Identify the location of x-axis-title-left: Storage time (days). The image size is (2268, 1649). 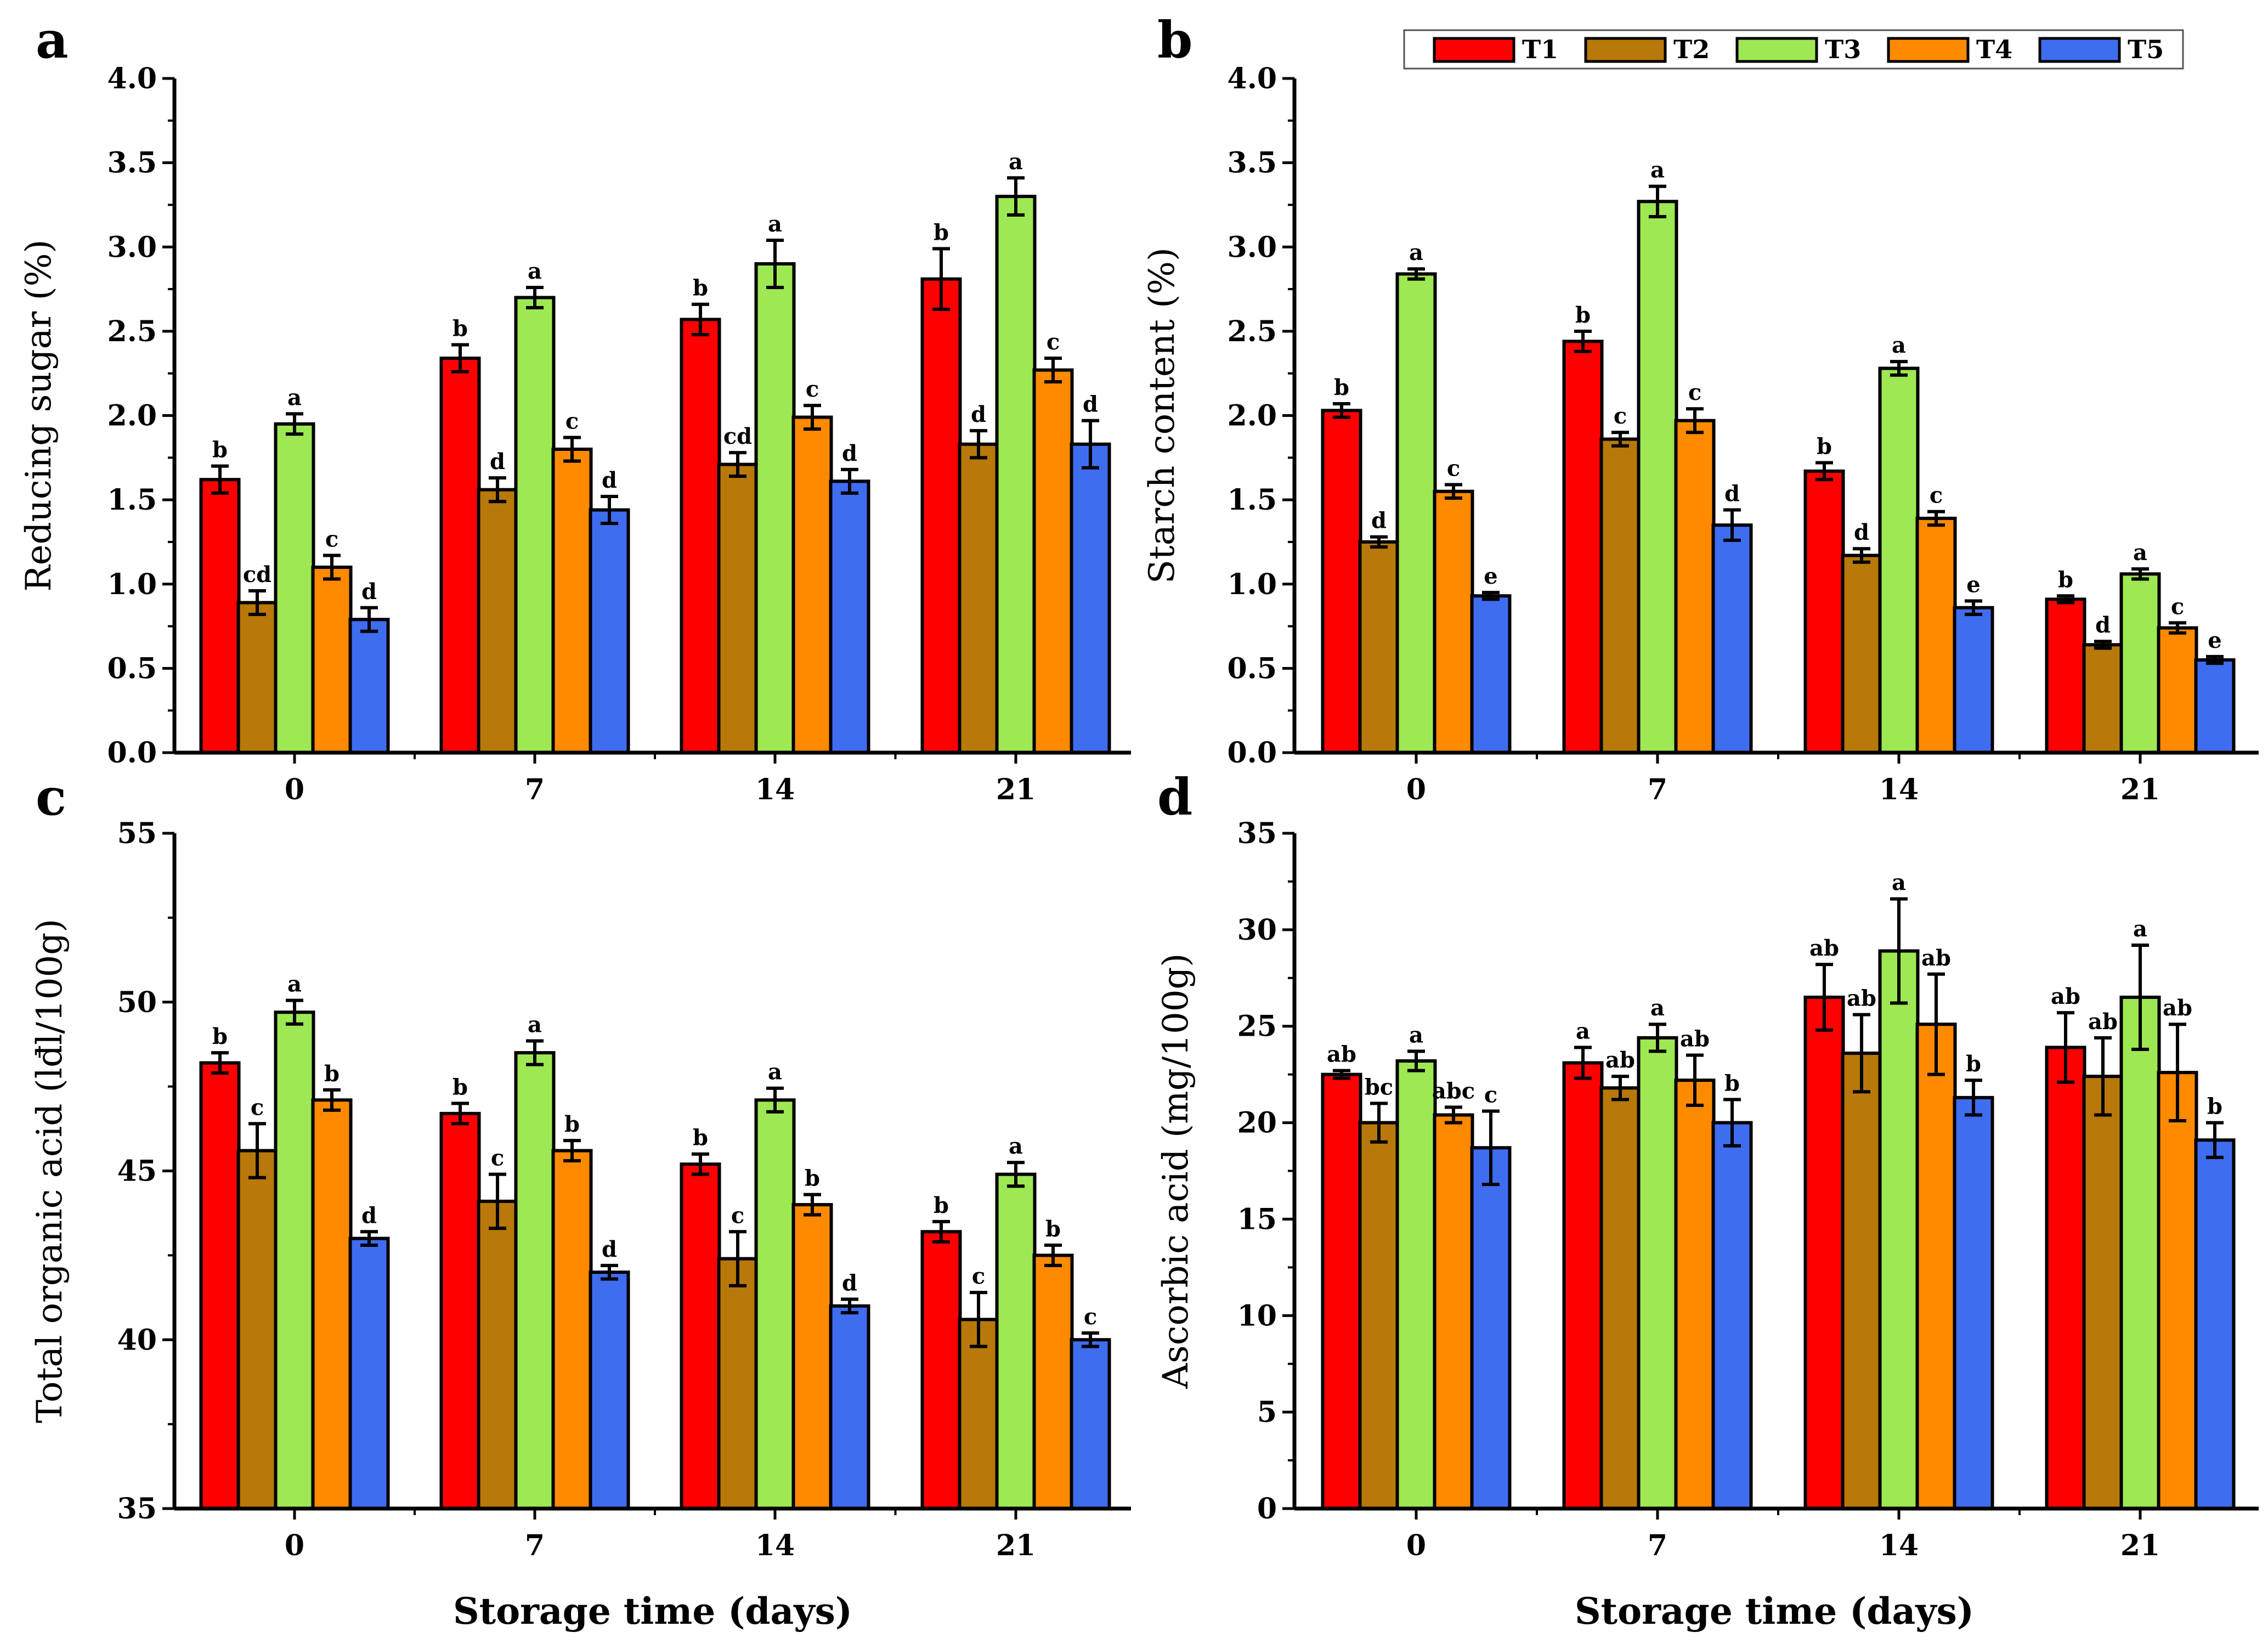
(652, 1611).